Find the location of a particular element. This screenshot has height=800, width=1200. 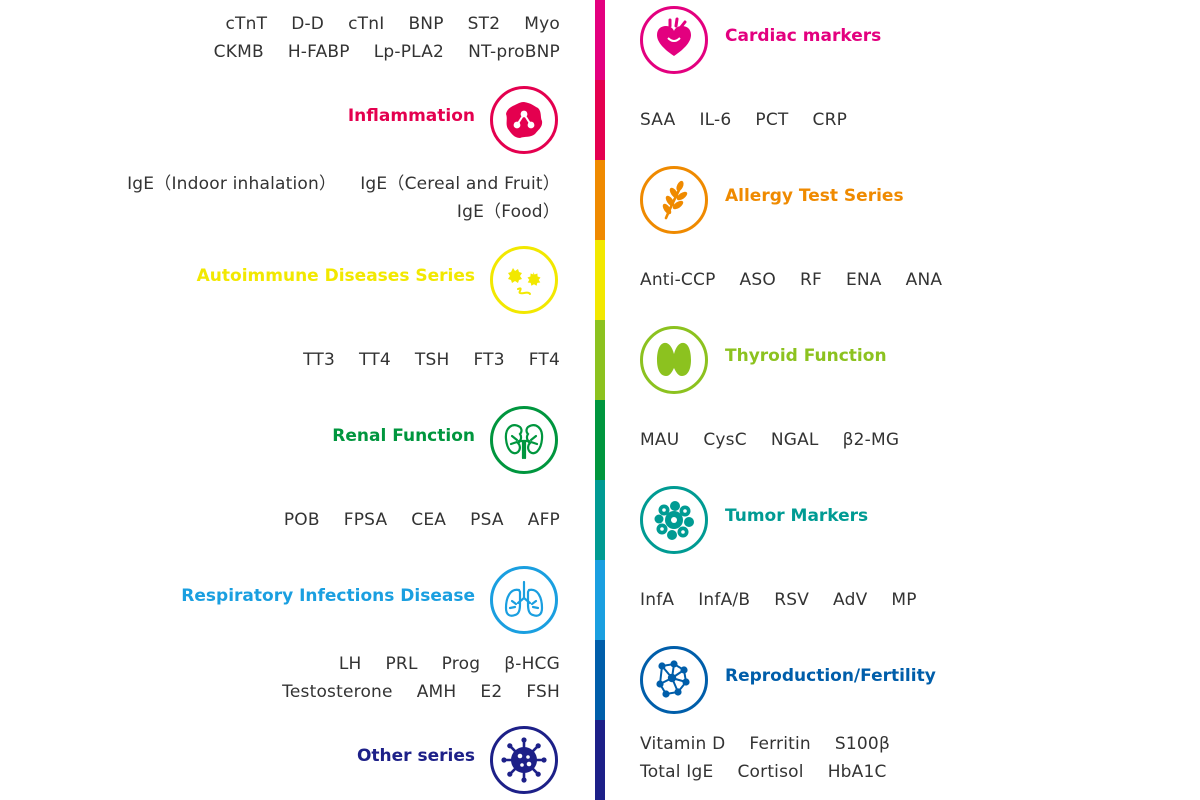

category-label: Respiratory Infections Disease is located at coordinates (328, 596).